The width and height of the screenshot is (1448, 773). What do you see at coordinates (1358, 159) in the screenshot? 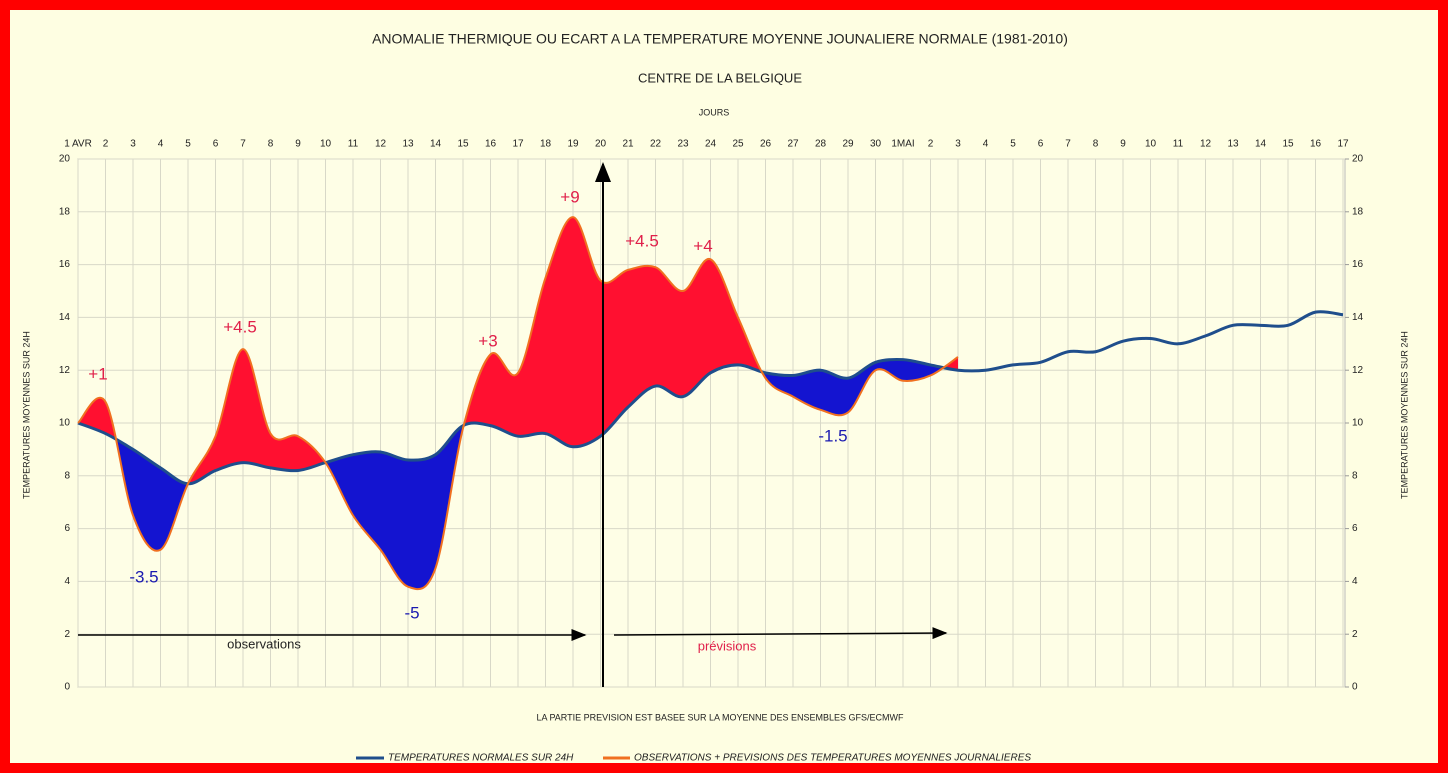
I see `y2-tick-label: 20` at bounding box center [1358, 159].